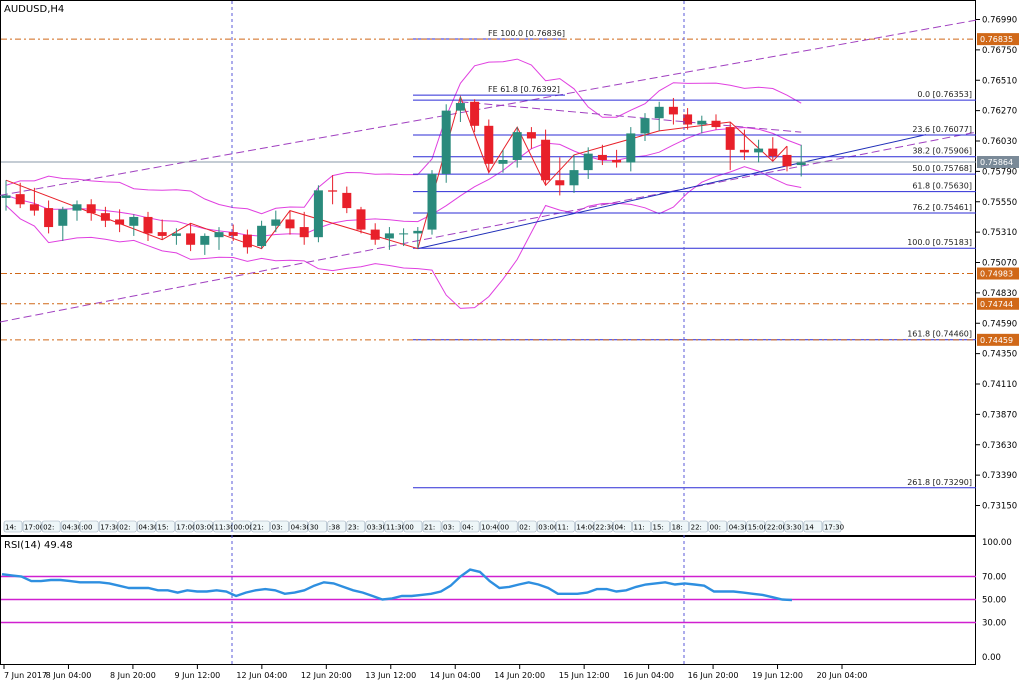  I want to click on time-chip-label: 00, so click(409, 528).